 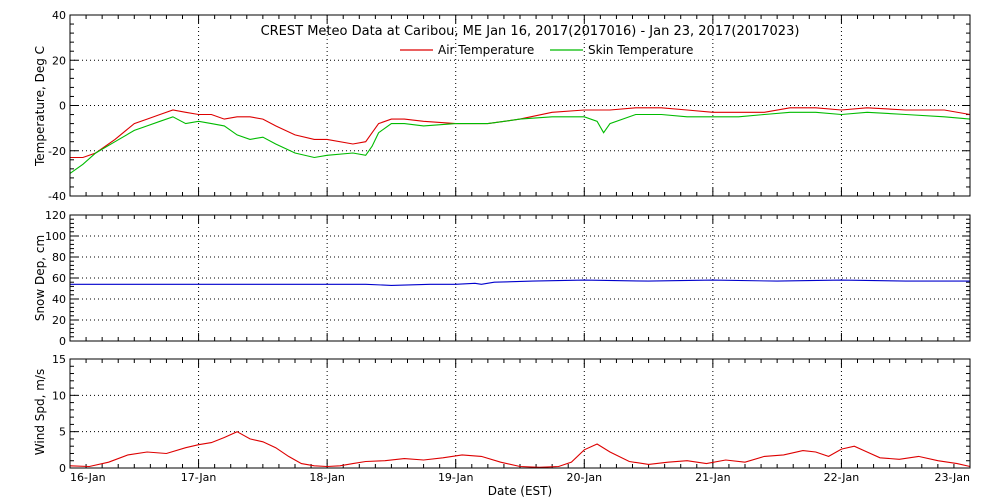 I want to click on x-tick-label: 19-Jan, so click(x=456, y=477).